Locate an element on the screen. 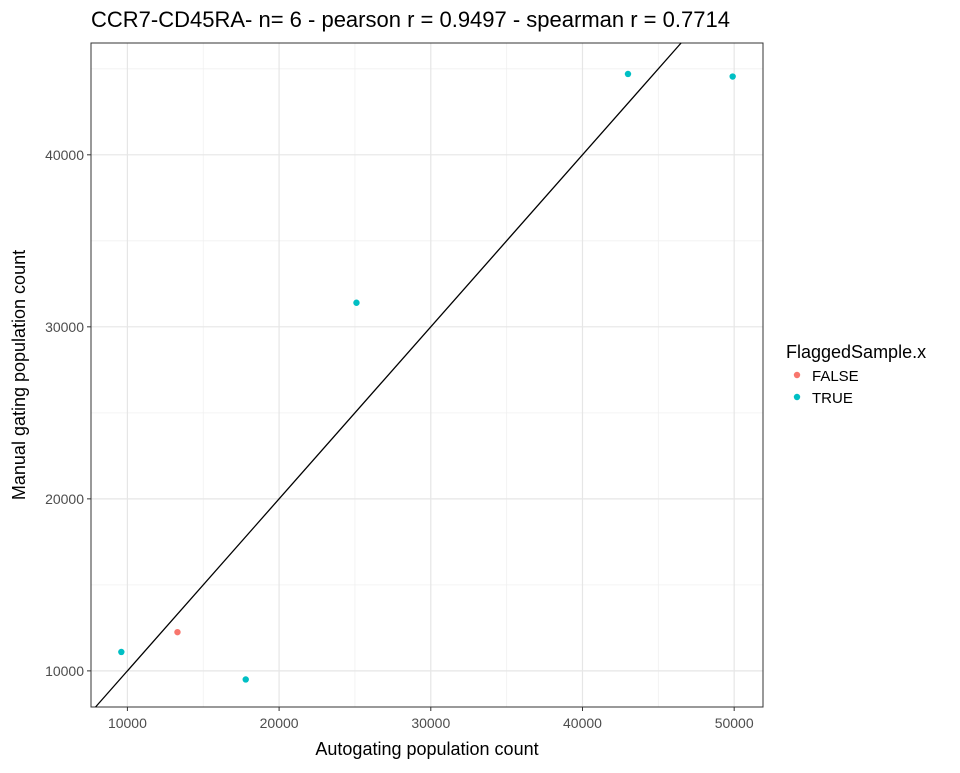  legend-entries: FALSE TRUE is located at coordinates (826, 387).